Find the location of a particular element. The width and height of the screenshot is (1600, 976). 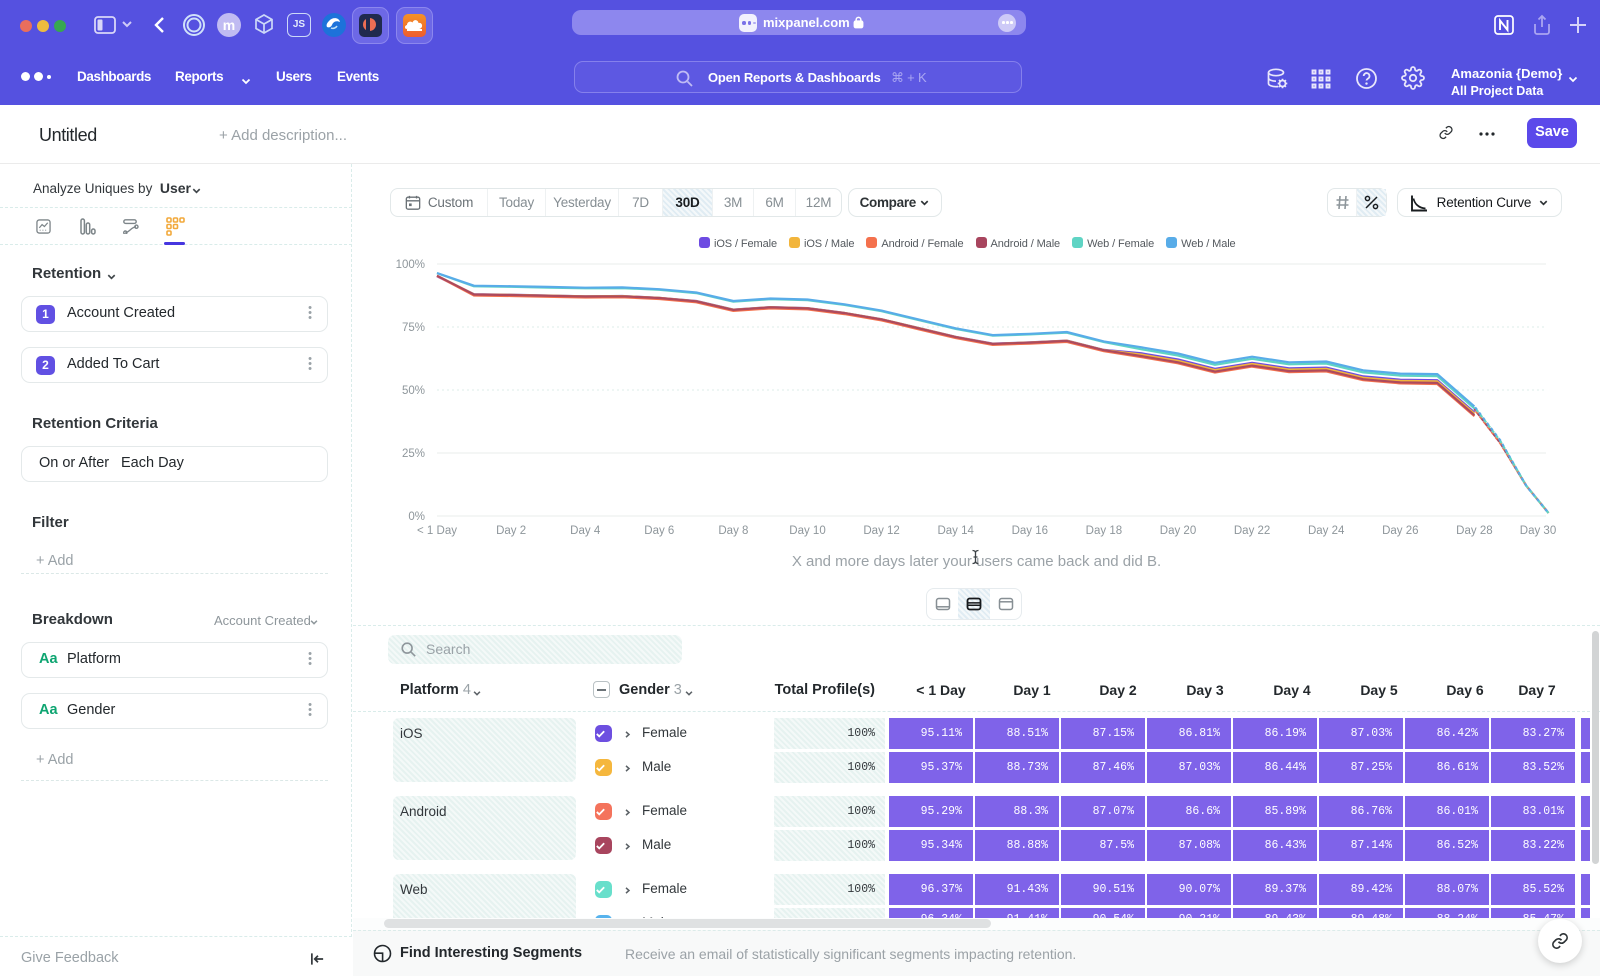

svg-text: 0% is located at coordinates (416, 517).